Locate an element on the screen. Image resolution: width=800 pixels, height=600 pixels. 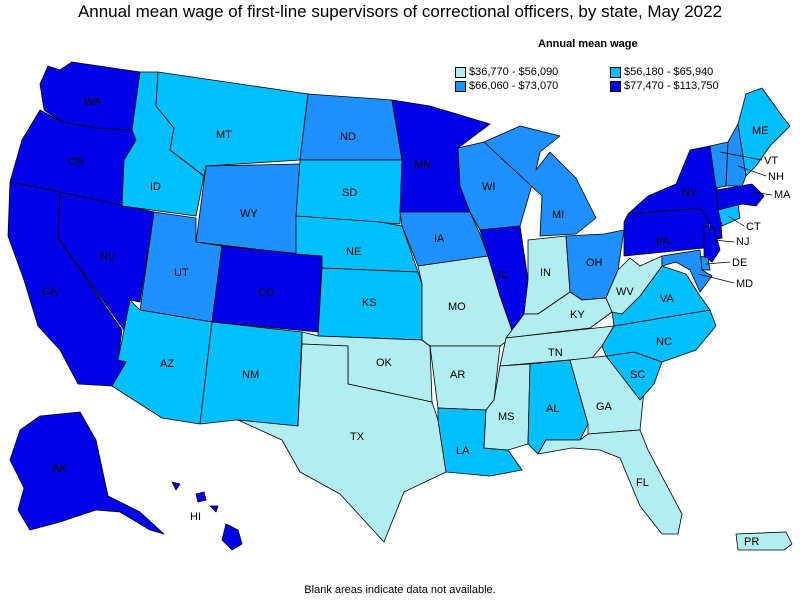
state-label-mt: MT is located at coordinates (224, 135).